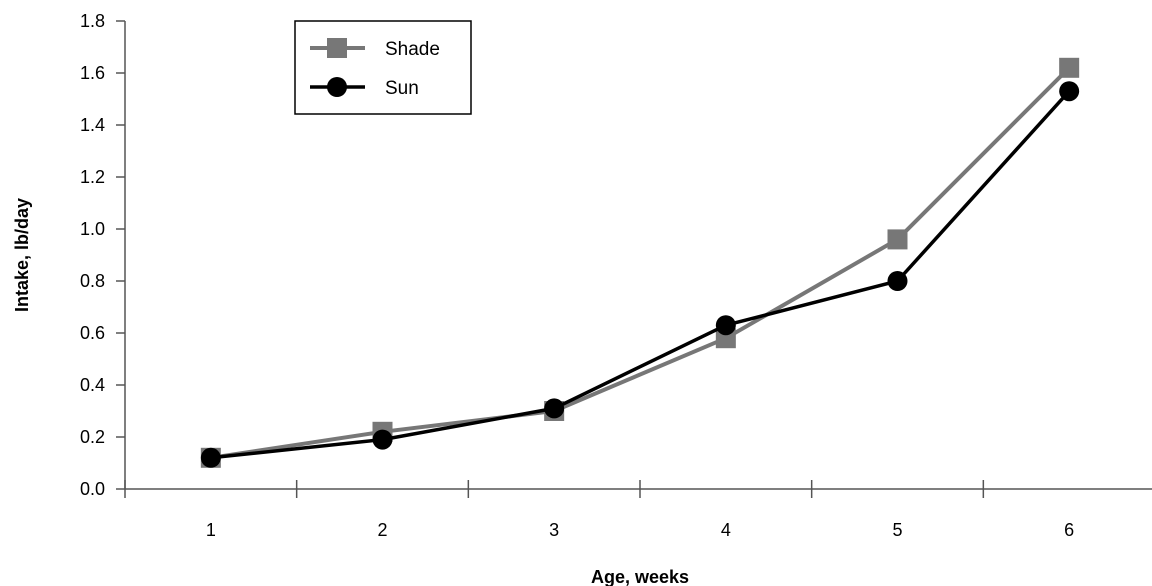 The width and height of the screenshot is (1152, 586). I want to click on x-tick-label: 1, so click(211, 530).